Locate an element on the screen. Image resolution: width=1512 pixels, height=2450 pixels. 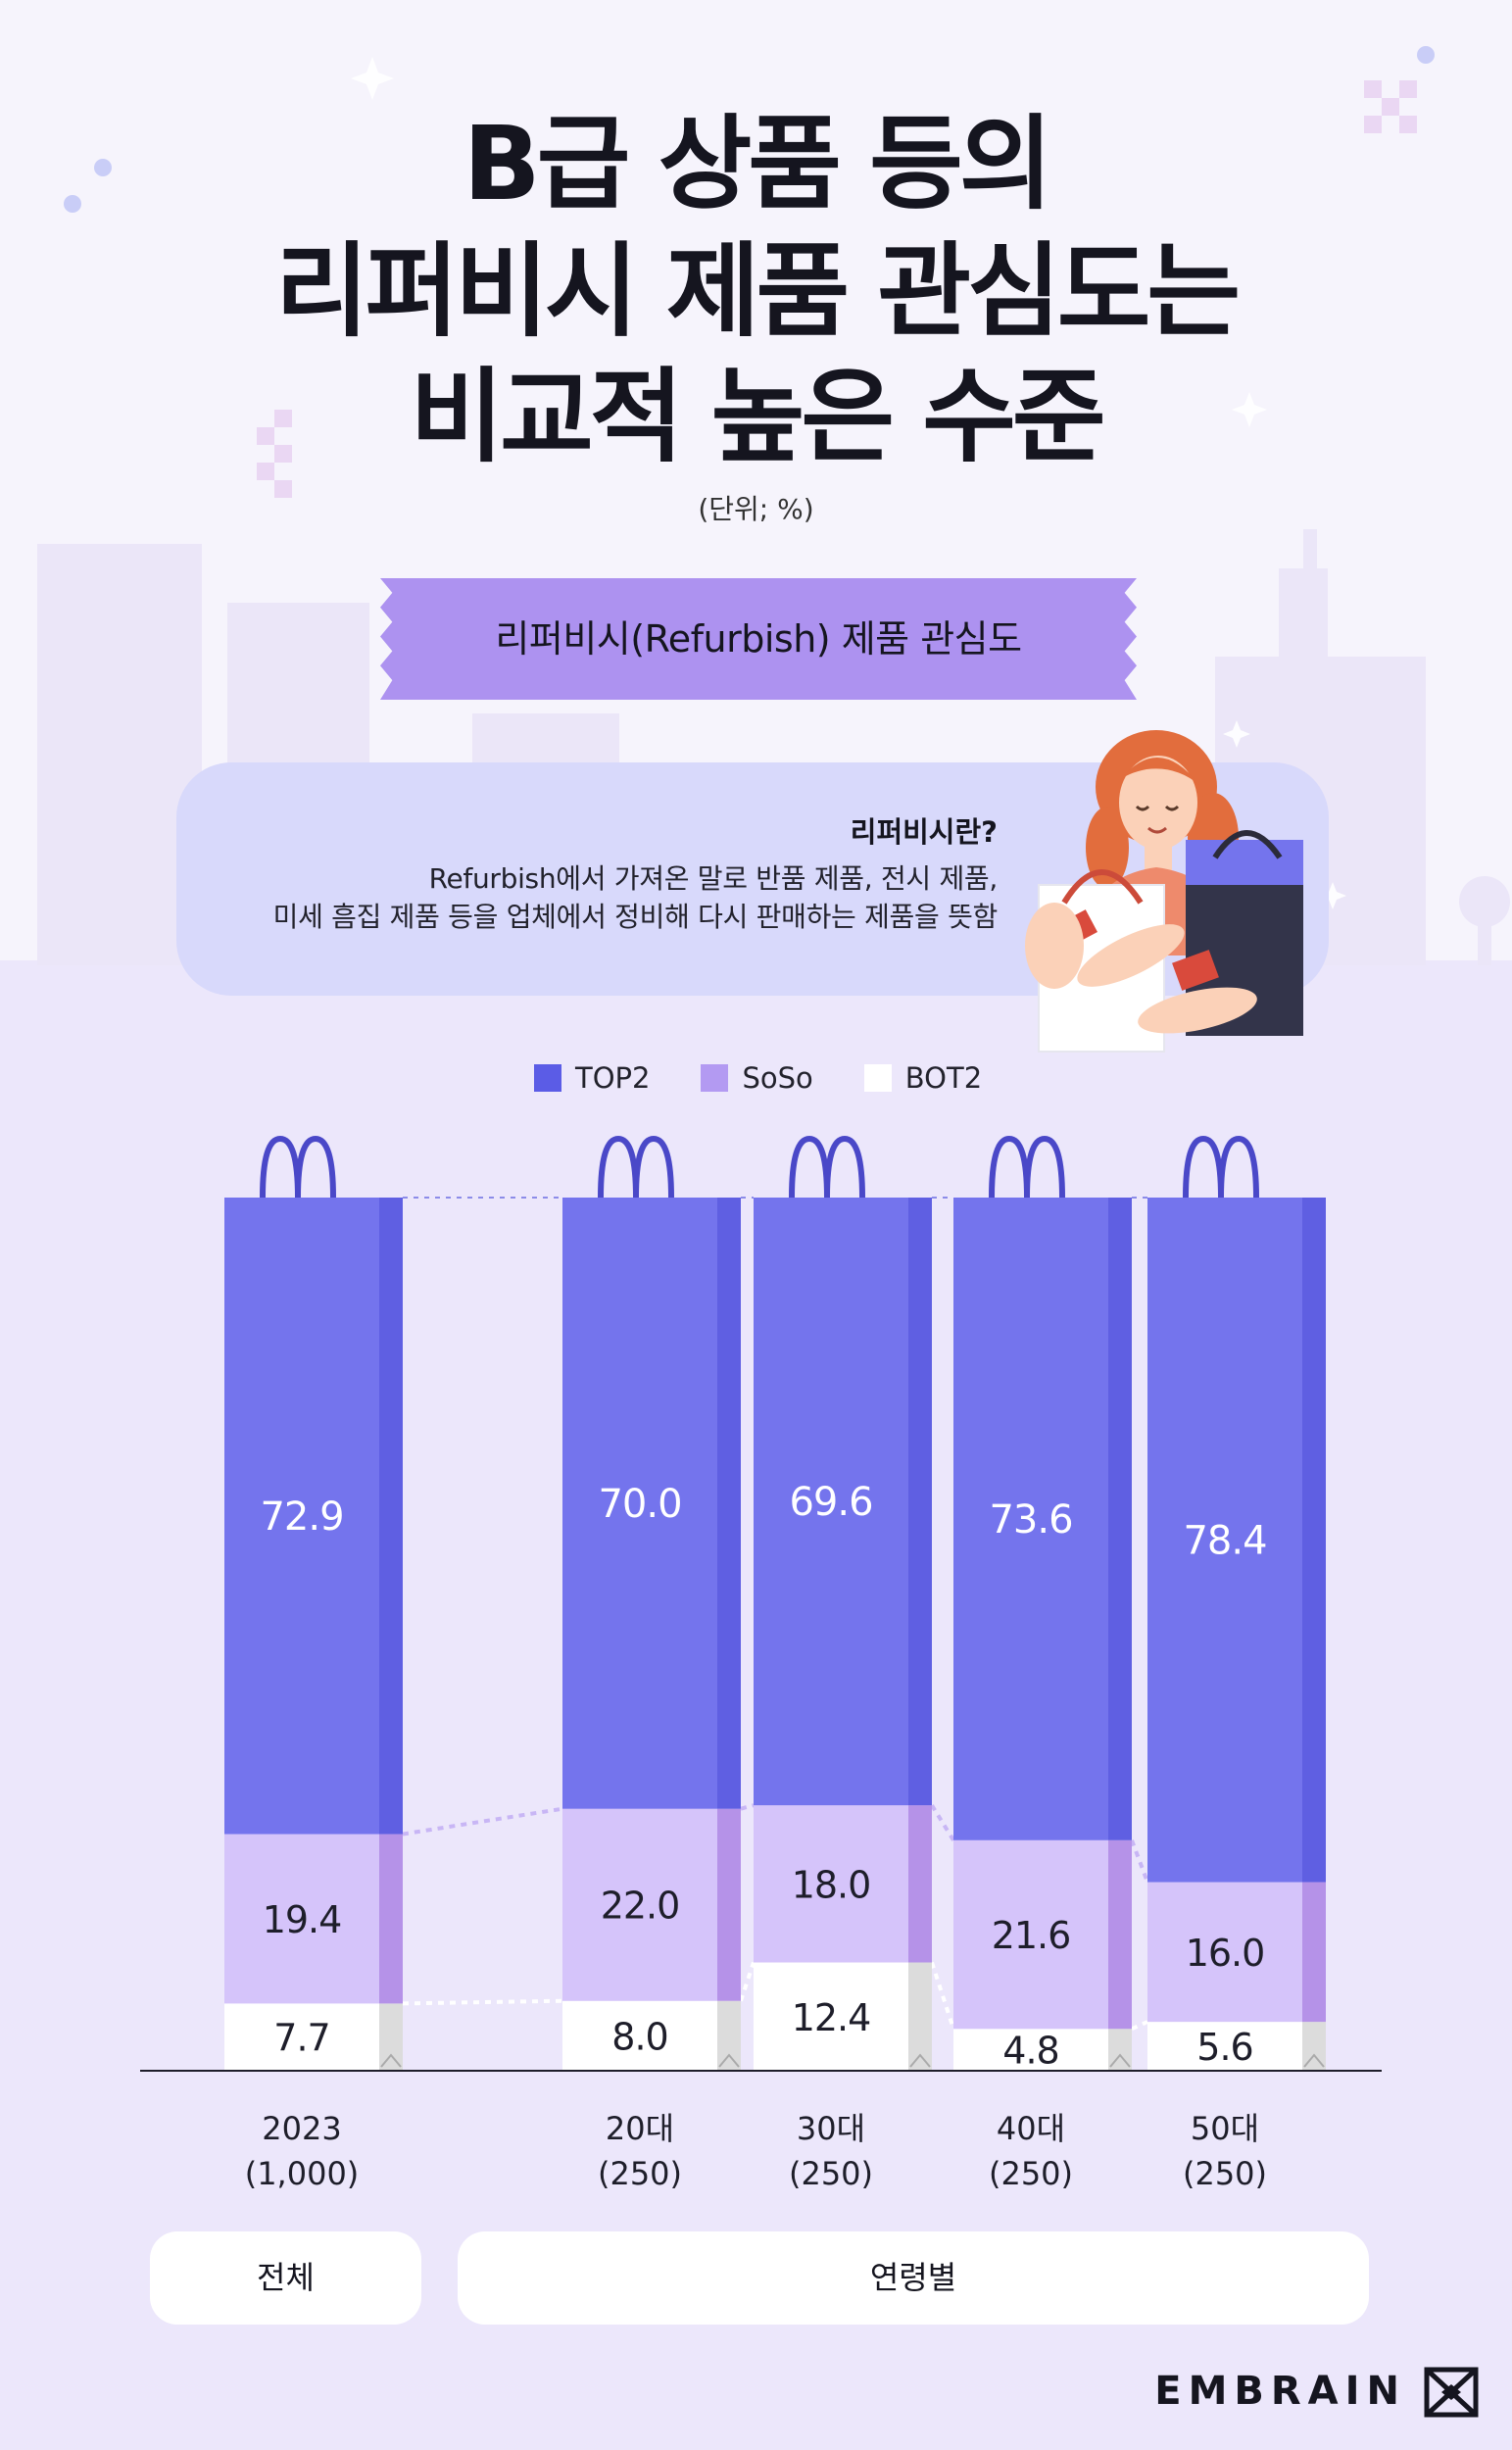
data-label-top2: 73.6 is located at coordinates (1031, 1520).